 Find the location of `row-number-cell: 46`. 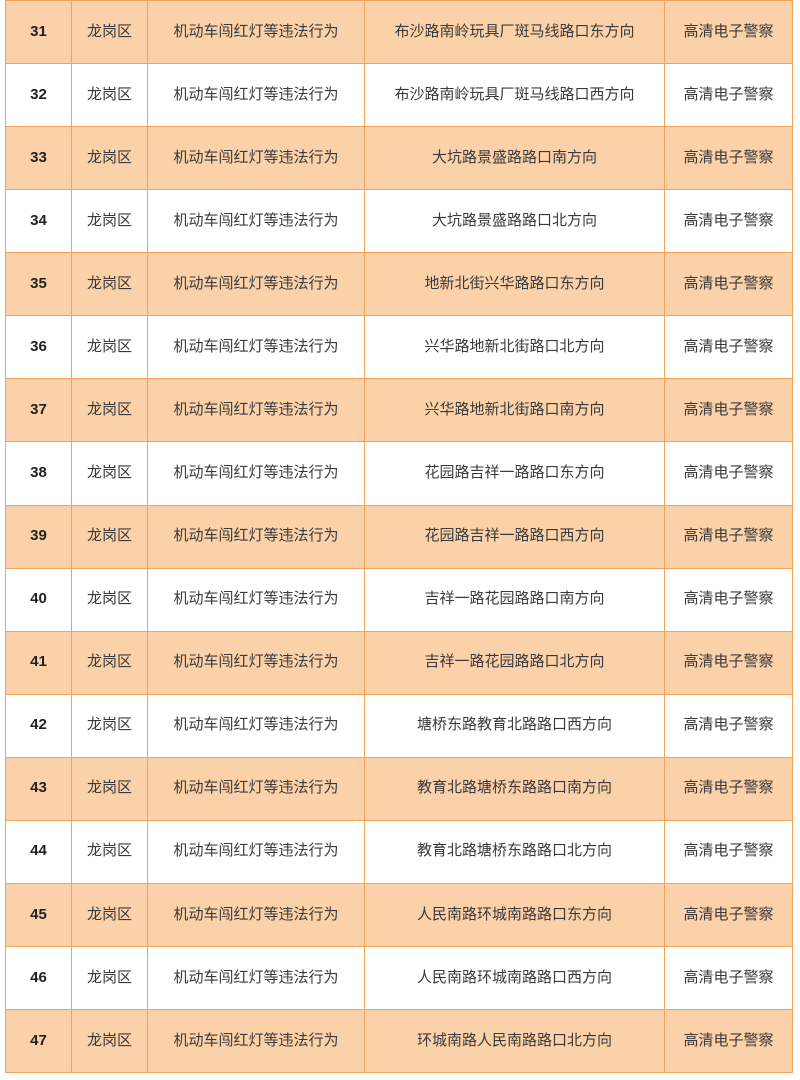

row-number-cell: 46 is located at coordinates (39, 977).